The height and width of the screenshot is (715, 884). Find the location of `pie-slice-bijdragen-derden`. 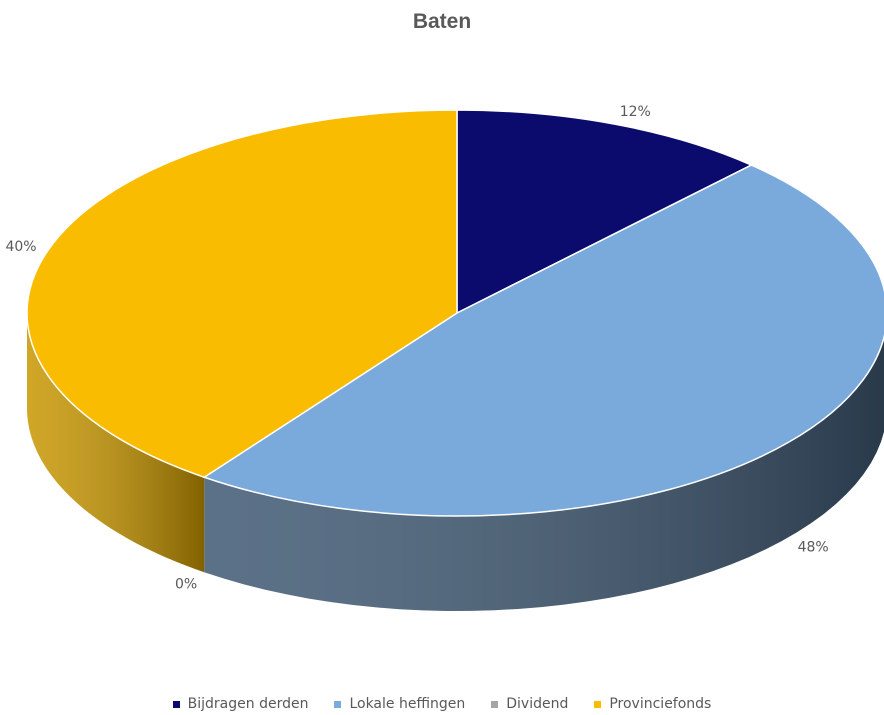

pie-slice-bijdragen-derden is located at coordinates (605, 212).